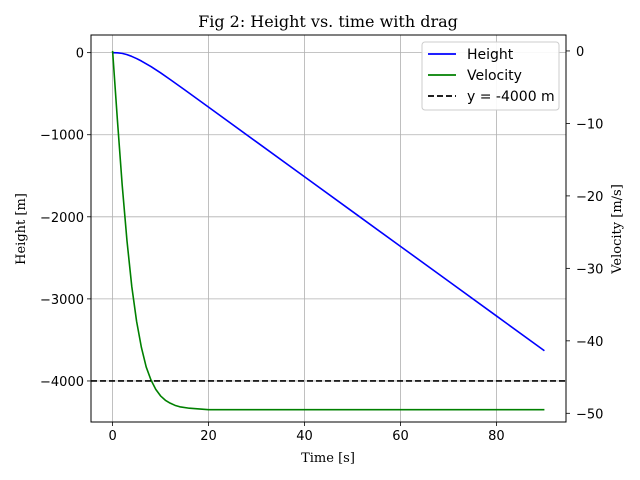  I want to click on x-tick-label: 0, so click(112, 436).